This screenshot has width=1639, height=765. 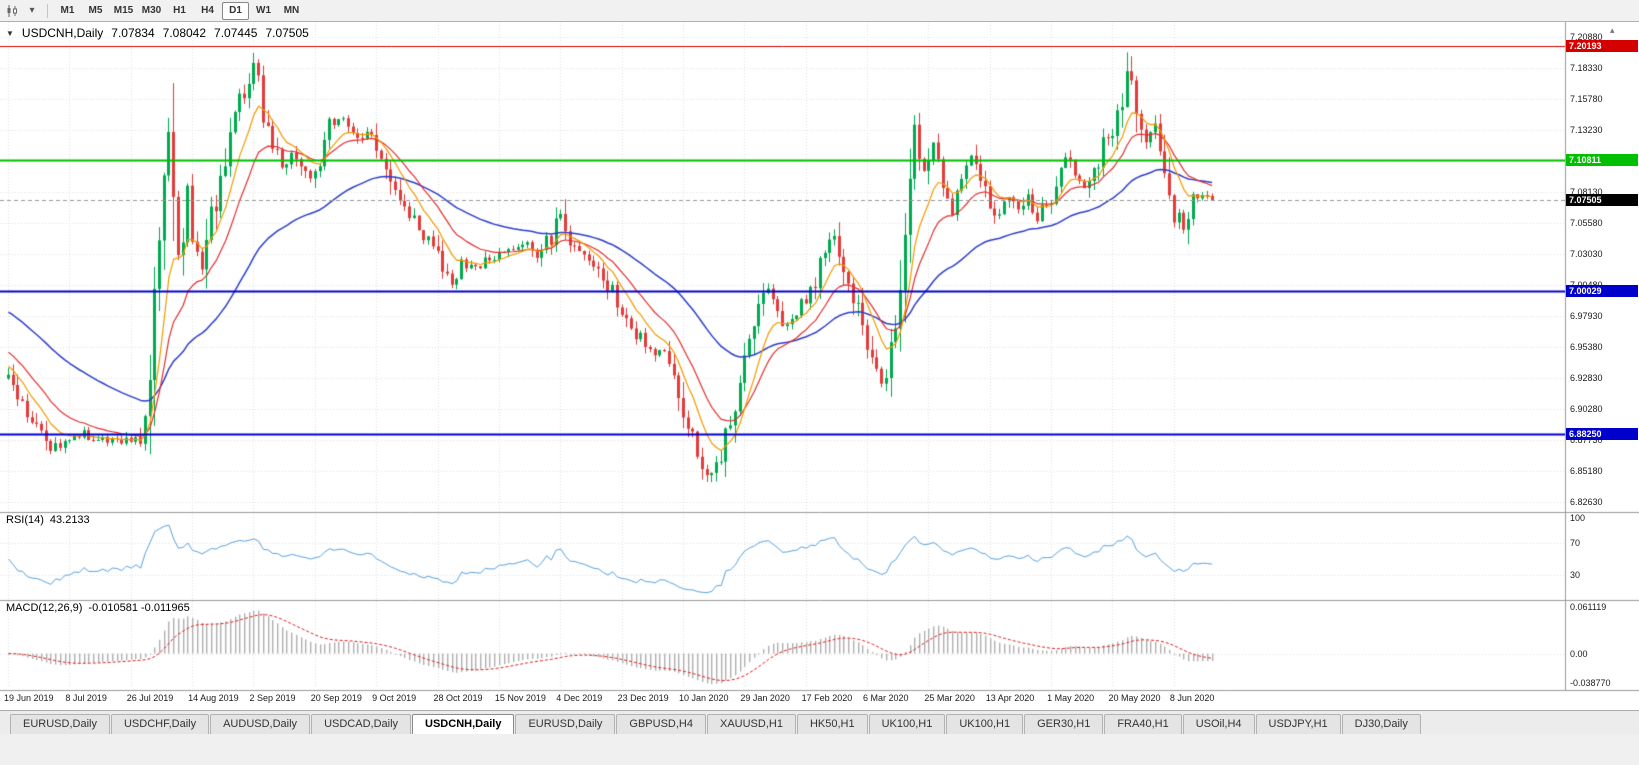 I want to click on price-axis-tick-label: 6.82630, so click(x=1586, y=501).